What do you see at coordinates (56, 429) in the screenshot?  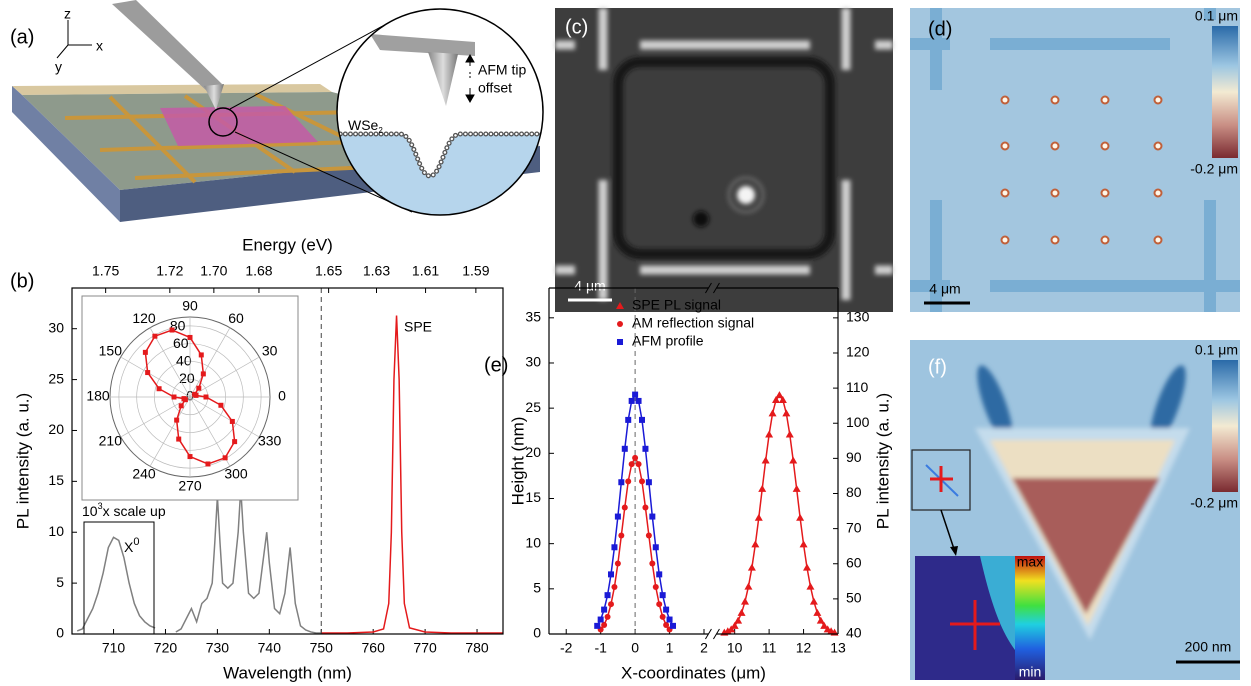 I see `y-tick-label: 20` at bounding box center [56, 429].